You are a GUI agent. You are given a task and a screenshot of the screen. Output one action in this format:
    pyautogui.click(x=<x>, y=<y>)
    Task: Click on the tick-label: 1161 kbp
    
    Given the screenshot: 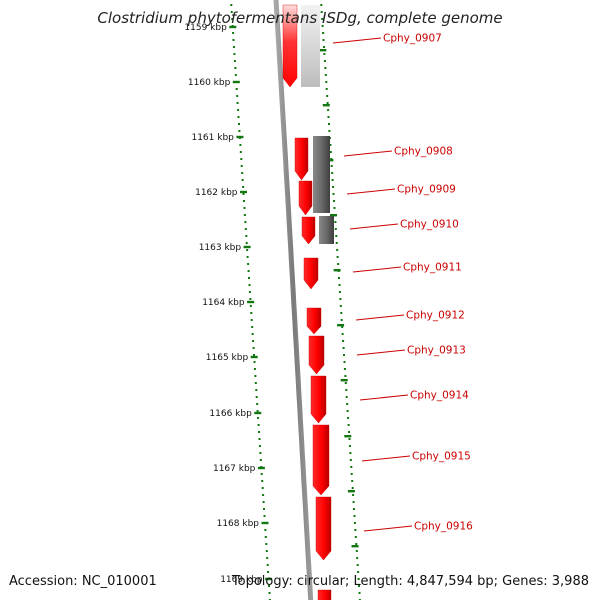 What is the action you would take?
    pyautogui.click(x=212, y=138)
    